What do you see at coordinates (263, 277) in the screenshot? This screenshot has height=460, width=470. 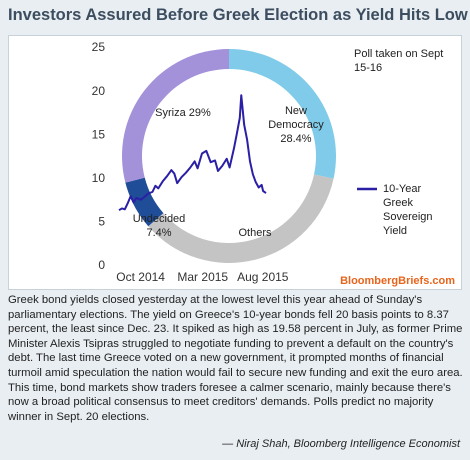 I see `x-tick-label: Aug 2015` at bounding box center [263, 277].